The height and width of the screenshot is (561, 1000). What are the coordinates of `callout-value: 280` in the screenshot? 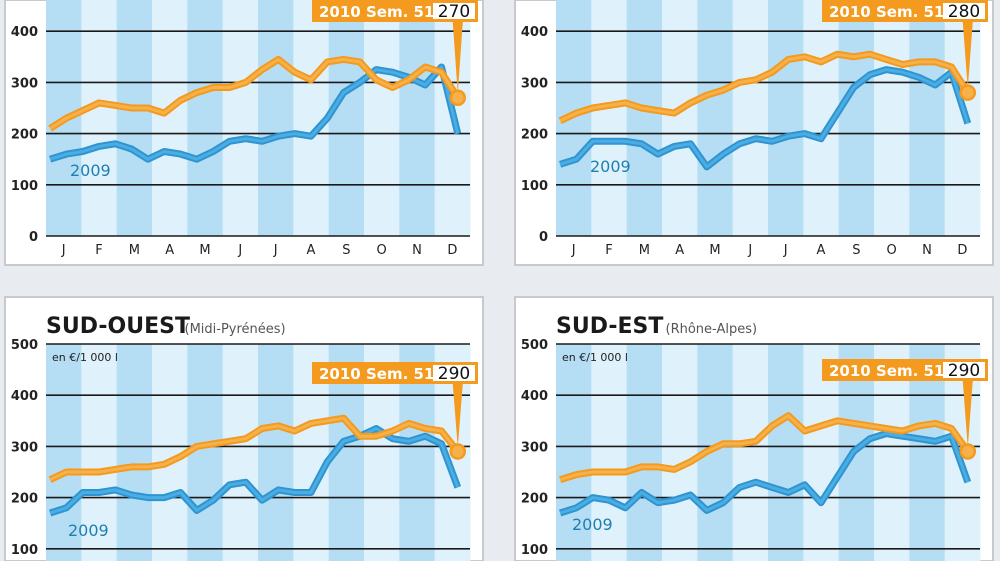 It's located at (964, 12).